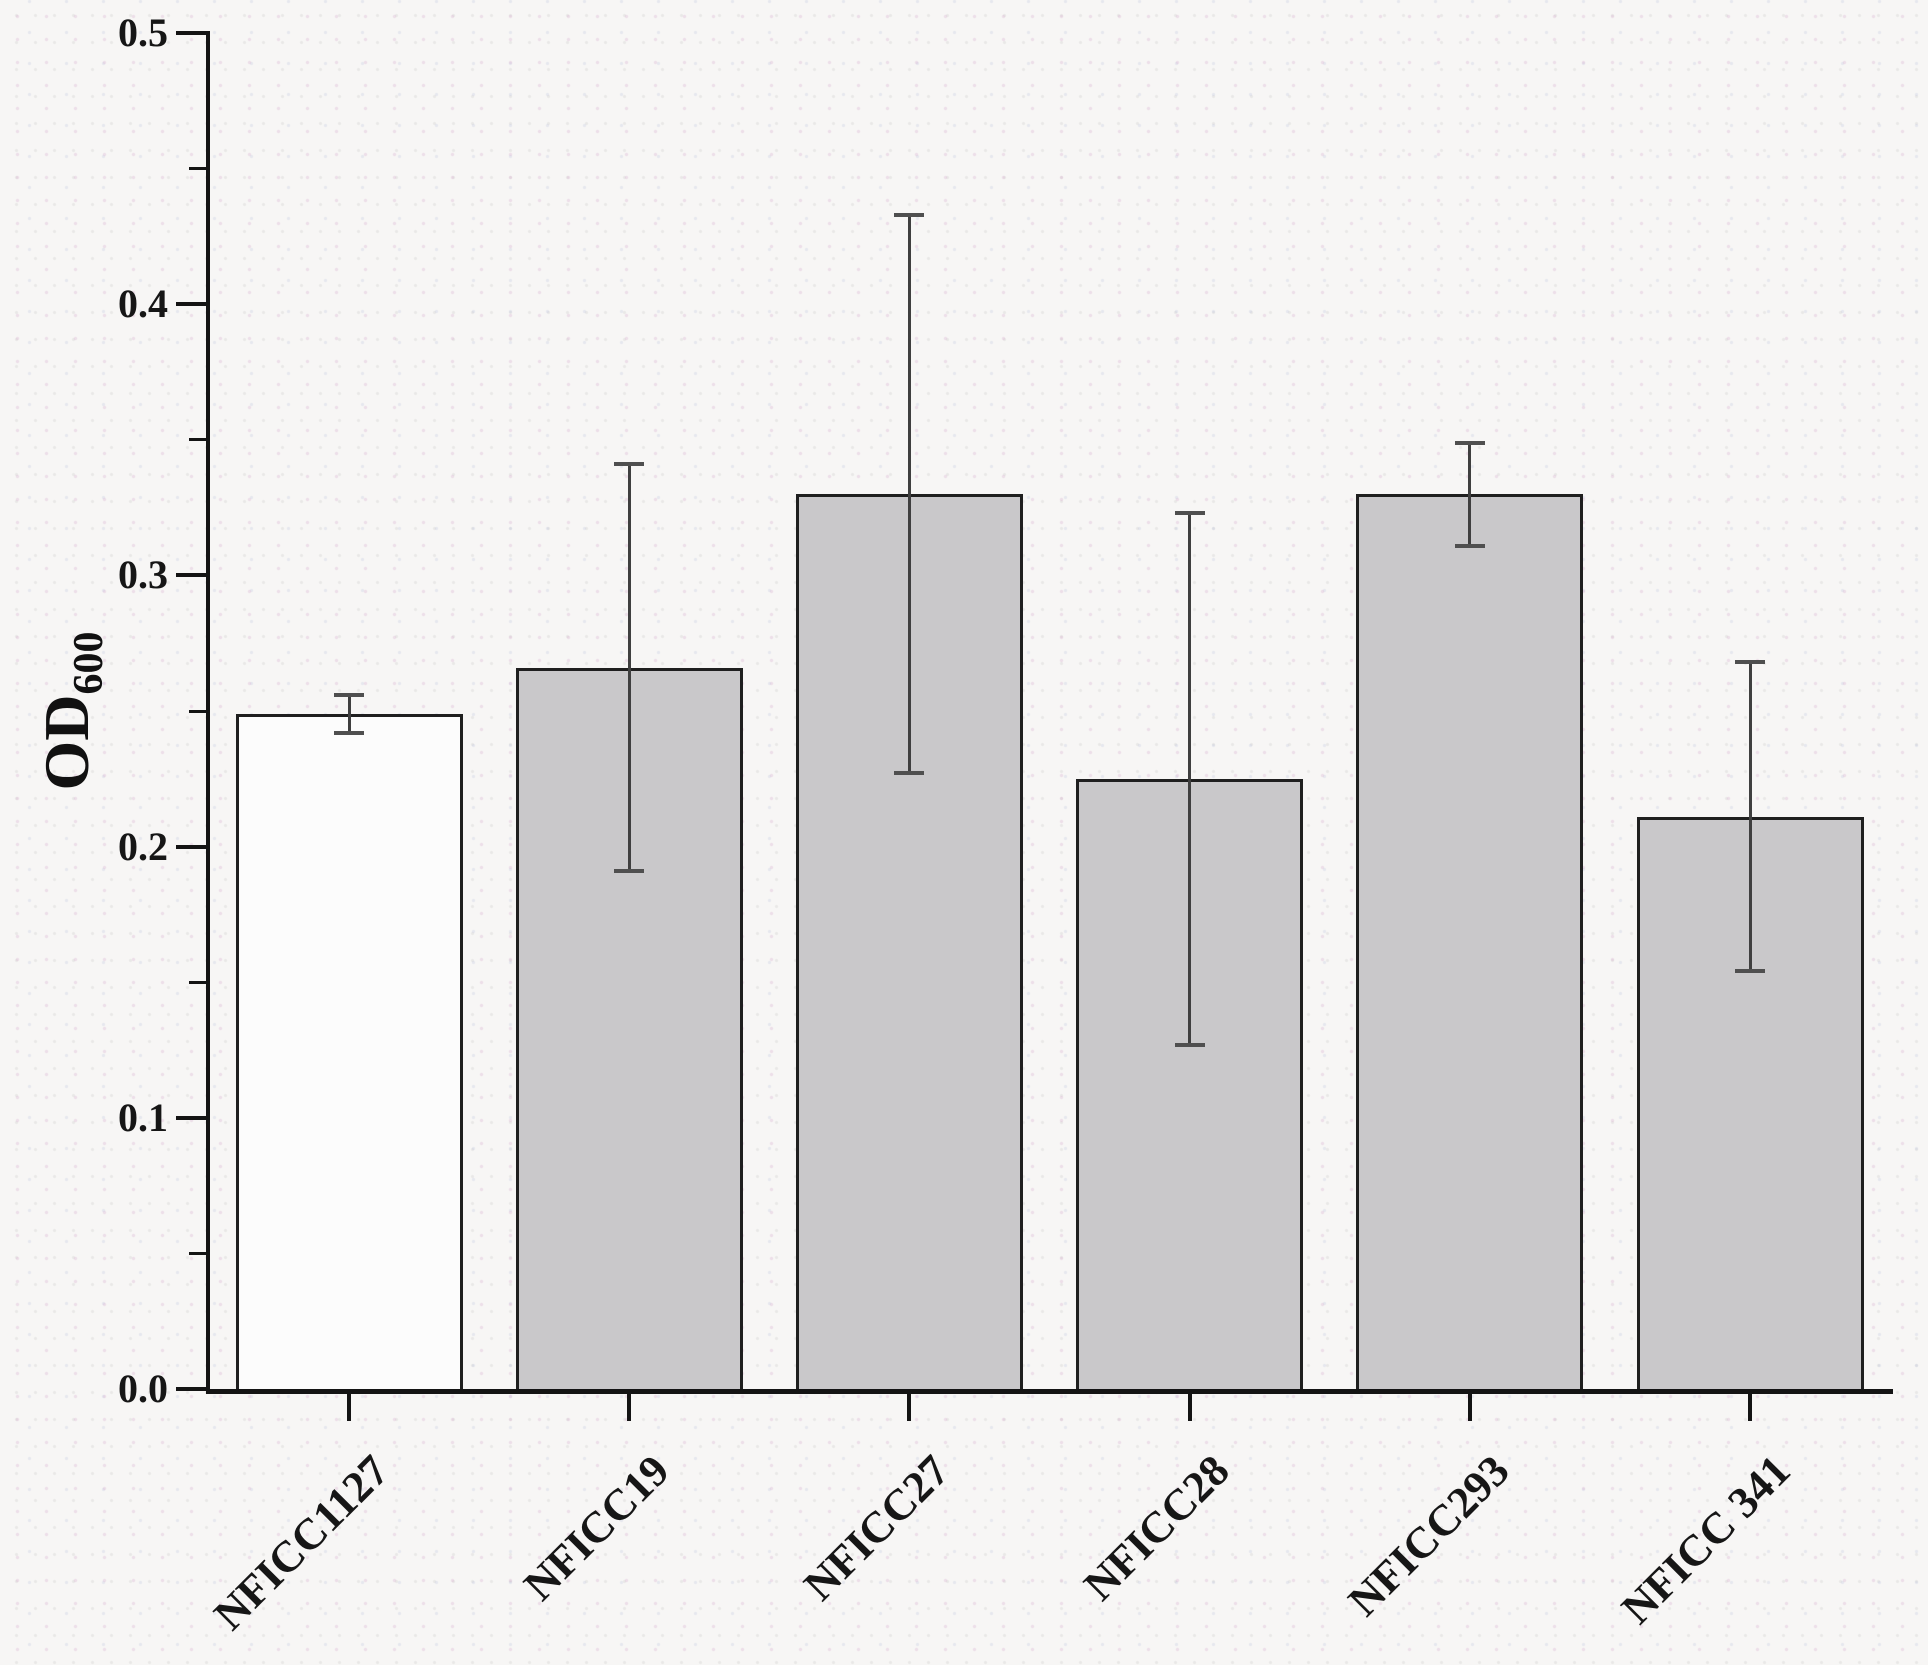 The image size is (1928, 1665). I want to click on y-tick-label-0.1: 0.1, so click(143, 1117).